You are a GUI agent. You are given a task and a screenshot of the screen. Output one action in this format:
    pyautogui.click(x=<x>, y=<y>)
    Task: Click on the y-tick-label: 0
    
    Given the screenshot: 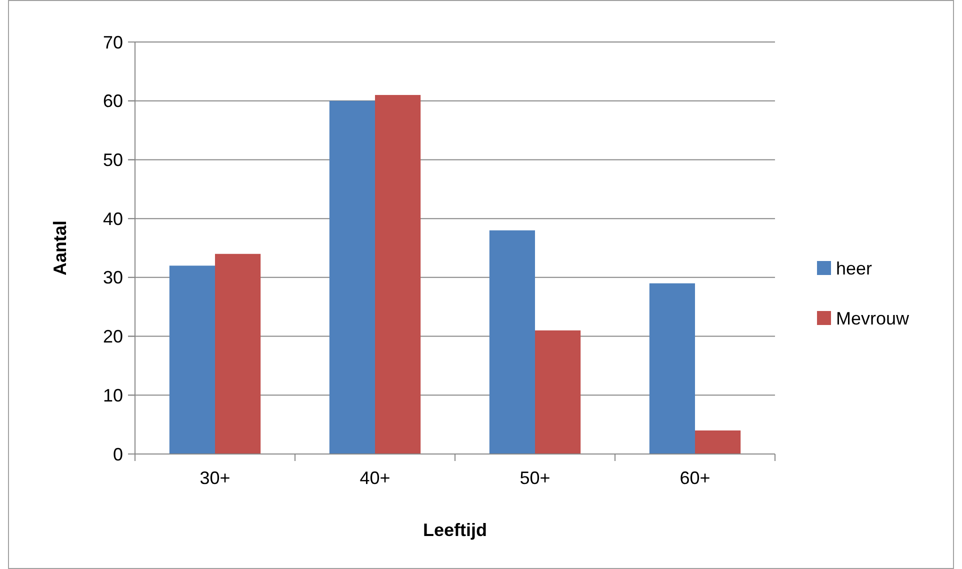 What is the action you would take?
    pyautogui.click(x=117, y=454)
    